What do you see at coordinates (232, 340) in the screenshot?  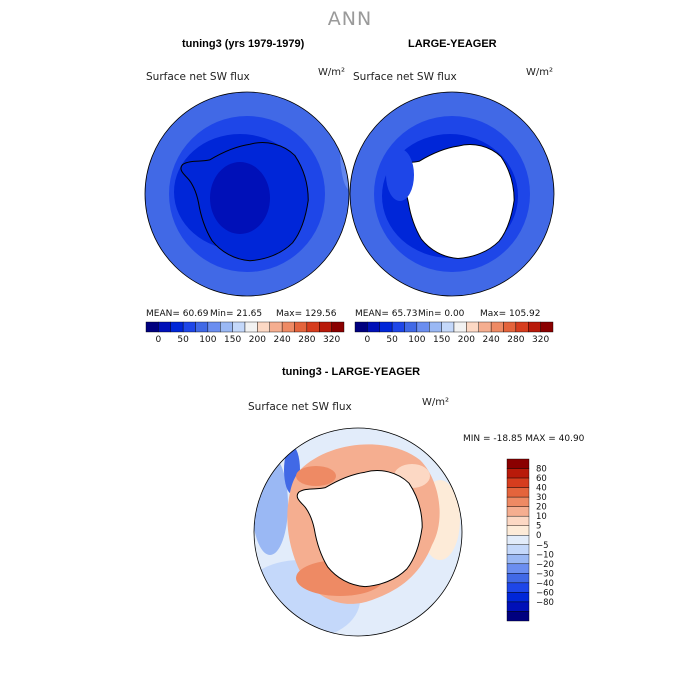 I see `panel1-colorbar-tick-3: 150` at bounding box center [232, 340].